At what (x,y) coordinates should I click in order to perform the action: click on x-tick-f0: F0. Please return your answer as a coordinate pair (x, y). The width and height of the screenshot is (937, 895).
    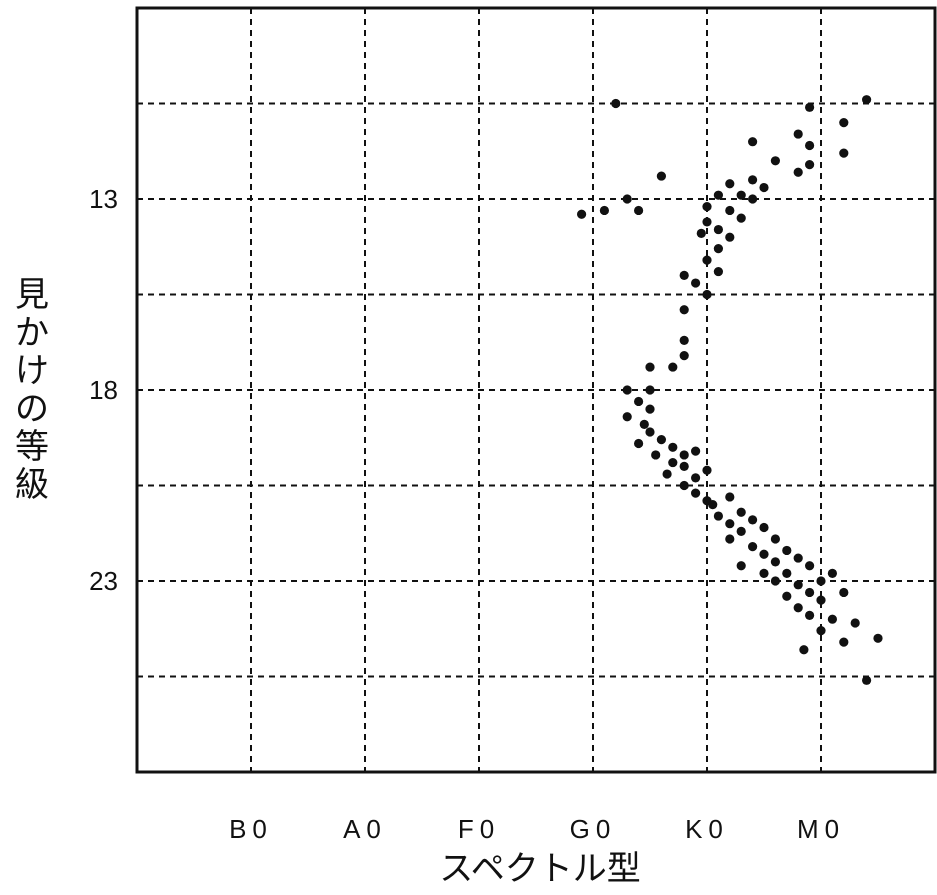
    Looking at the image, I should click on (479, 829).